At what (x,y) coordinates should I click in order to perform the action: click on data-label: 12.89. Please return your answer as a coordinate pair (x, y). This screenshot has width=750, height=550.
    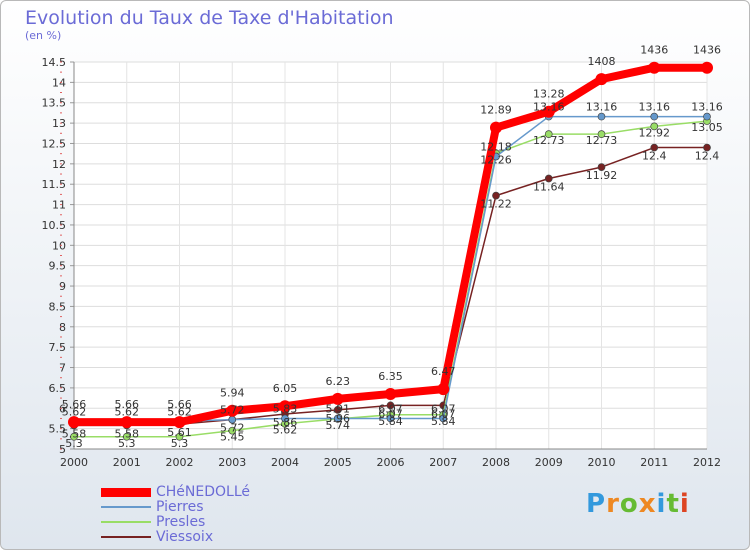
    Looking at the image, I should click on (496, 110).